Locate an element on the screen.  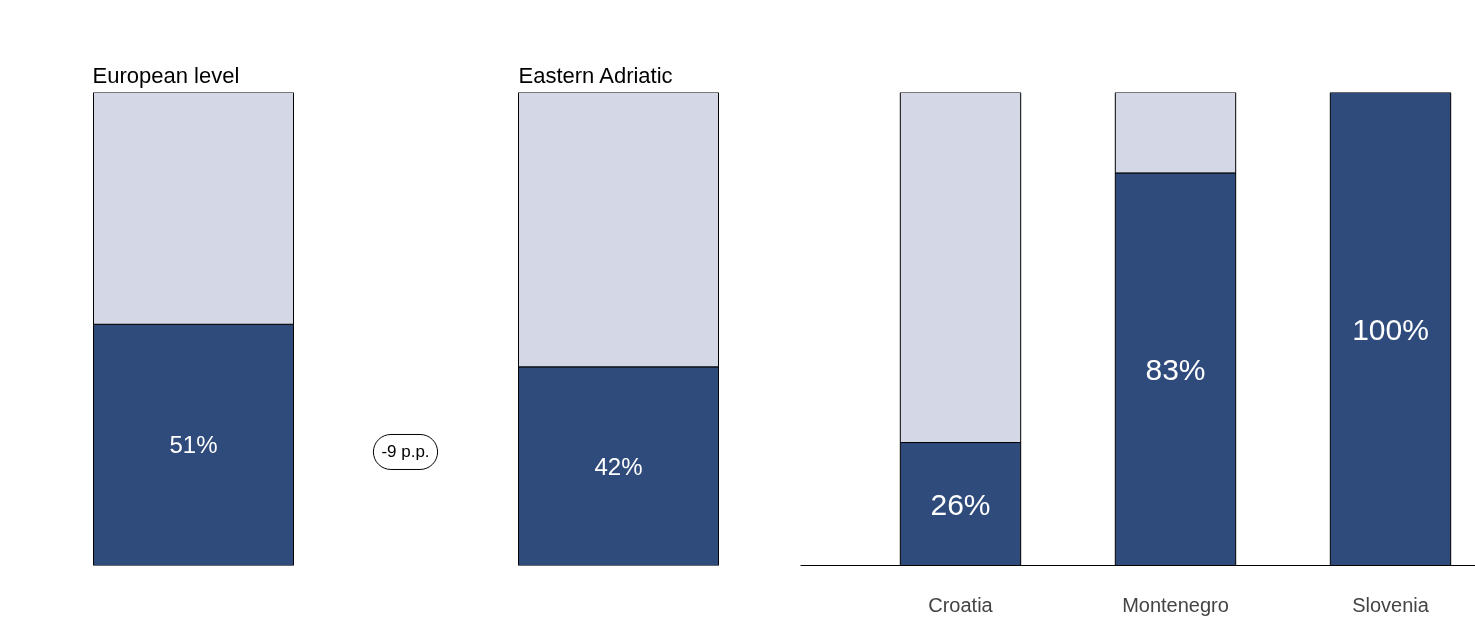
text: -9 p.p. is located at coordinates (405, 452).